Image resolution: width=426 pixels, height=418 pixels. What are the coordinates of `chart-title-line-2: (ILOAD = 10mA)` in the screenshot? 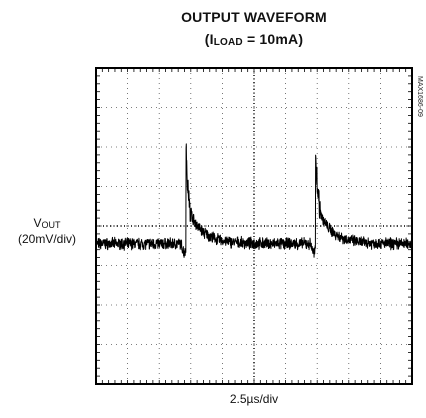 It's located at (254, 41).